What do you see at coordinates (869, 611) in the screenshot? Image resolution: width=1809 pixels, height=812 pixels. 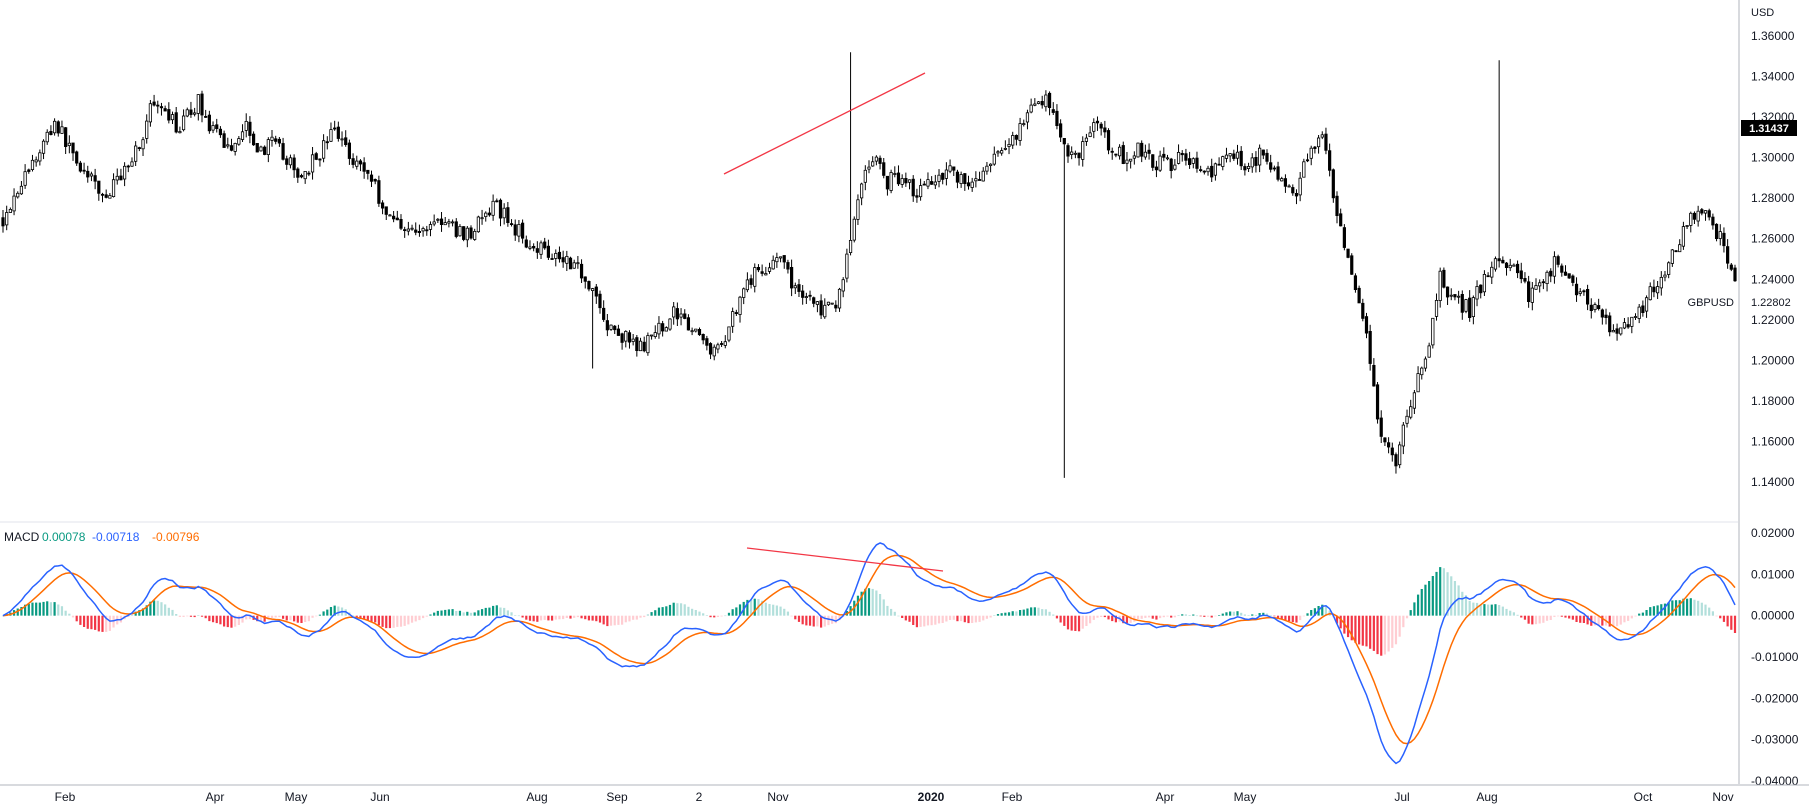 I see `macd-histogram` at bounding box center [869, 611].